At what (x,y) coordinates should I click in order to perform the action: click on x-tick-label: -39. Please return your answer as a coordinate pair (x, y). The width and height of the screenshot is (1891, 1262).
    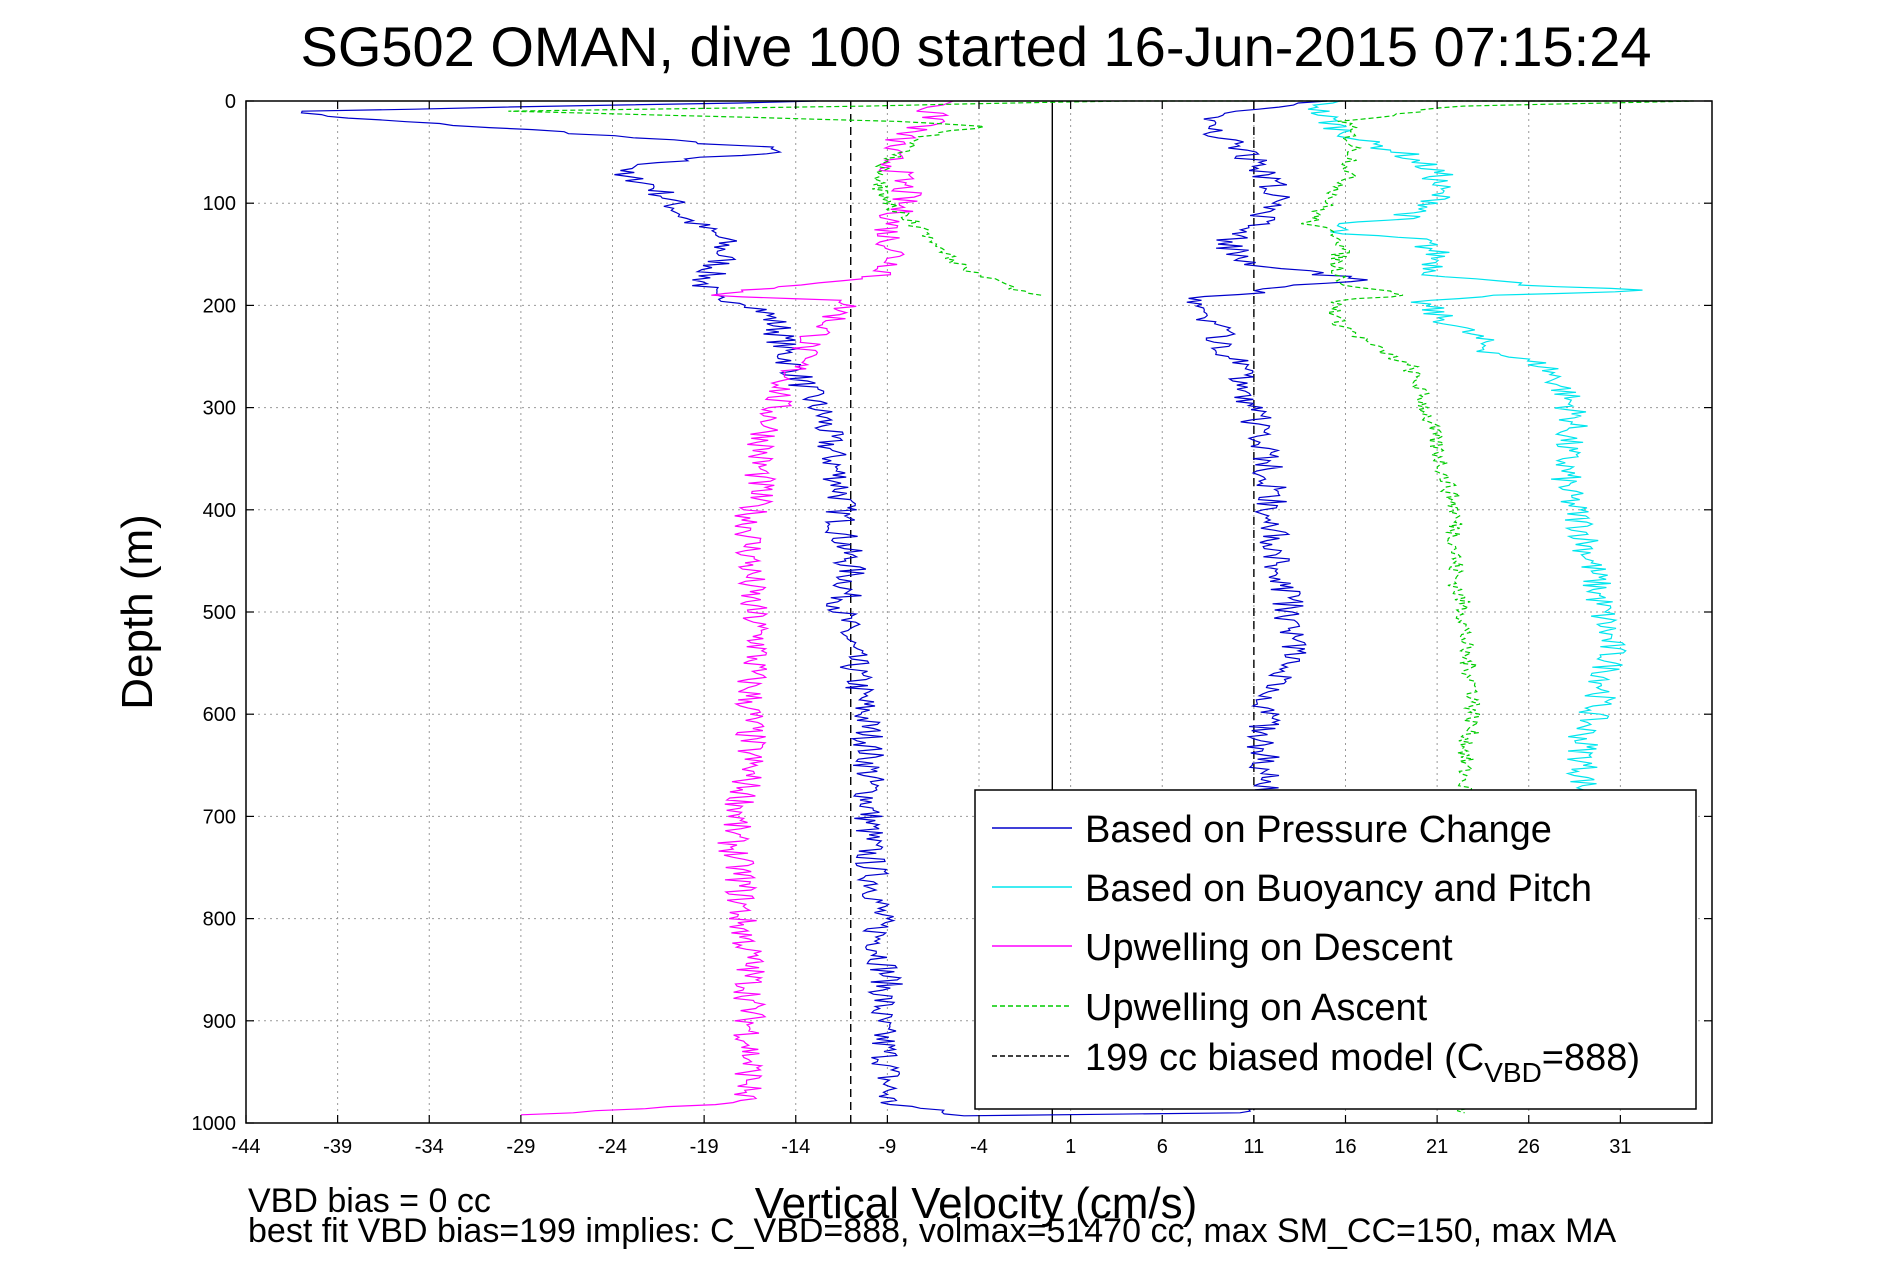
    Looking at the image, I should click on (337, 1147).